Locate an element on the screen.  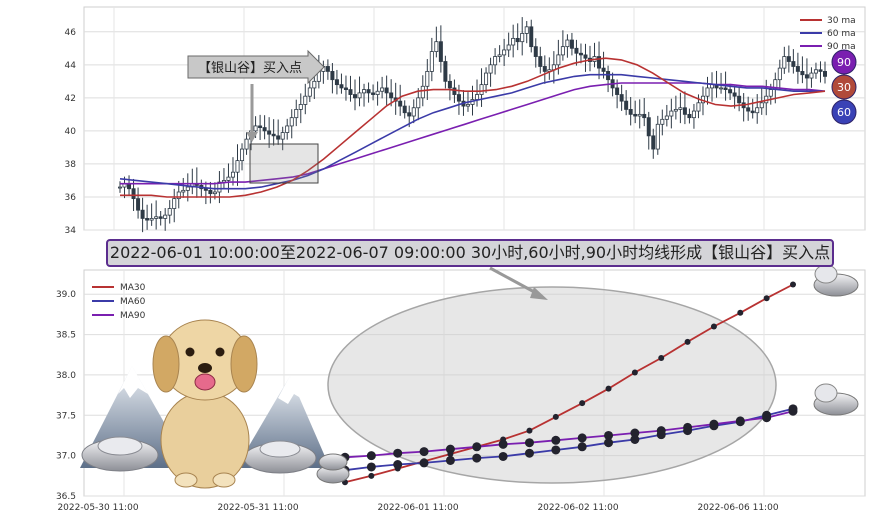
top-y-tick-label: 44 is located at coordinates (71, 66).